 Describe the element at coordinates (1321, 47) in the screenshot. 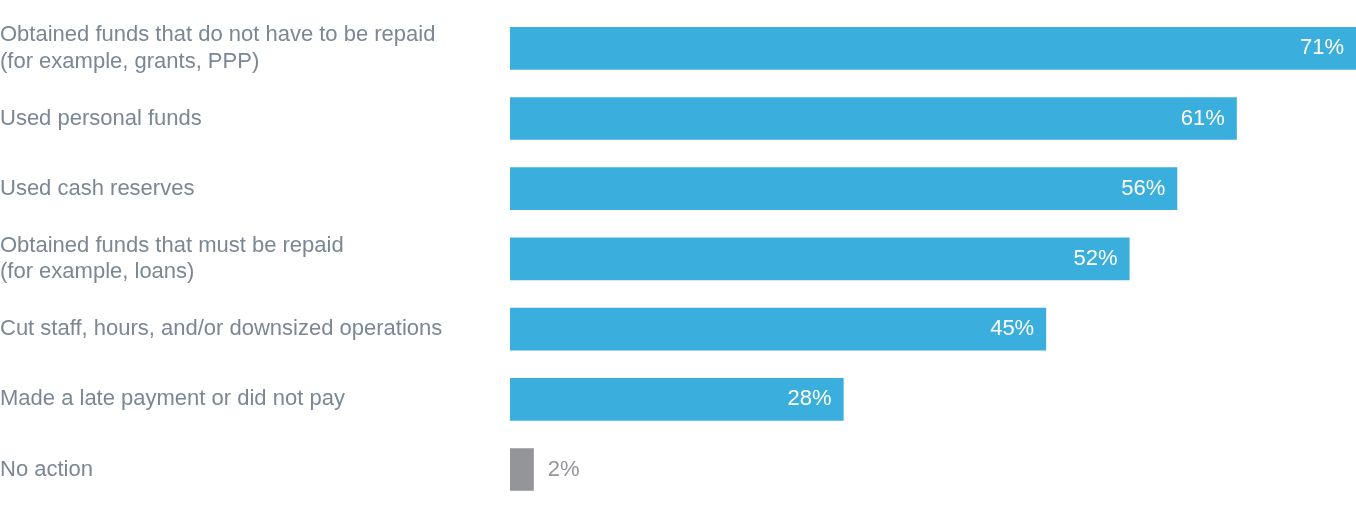

I see `data-label: 71%` at that location.